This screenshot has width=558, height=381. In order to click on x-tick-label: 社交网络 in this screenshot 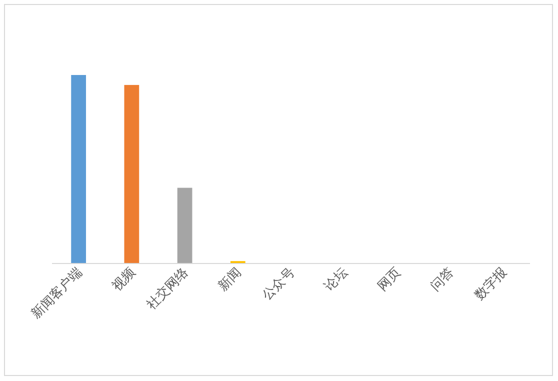, I will do `click(168, 288)`.